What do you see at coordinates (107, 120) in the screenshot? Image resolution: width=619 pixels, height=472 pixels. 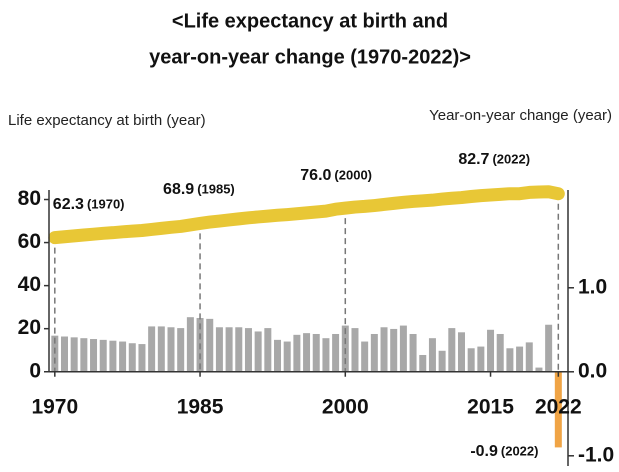 I see `y-axis-label: Life expectancy at birth (year)` at bounding box center [107, 120].